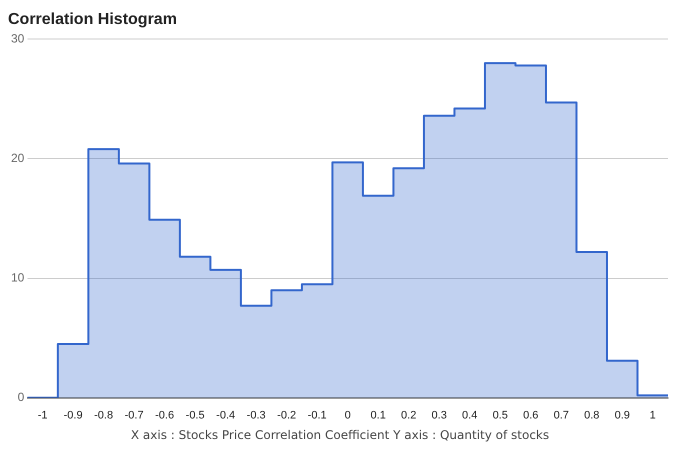  Describe the element at coordinates (317, 415) in the screenshot. I see `x-tick-label: -0.1` at that location.